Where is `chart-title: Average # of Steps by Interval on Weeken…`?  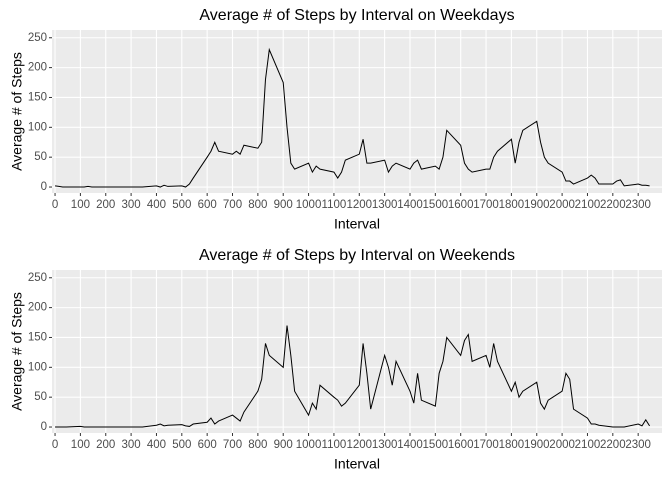 chart-title: Average # of Steps by Interval on Weeken… is located at coordinates (357, 255).